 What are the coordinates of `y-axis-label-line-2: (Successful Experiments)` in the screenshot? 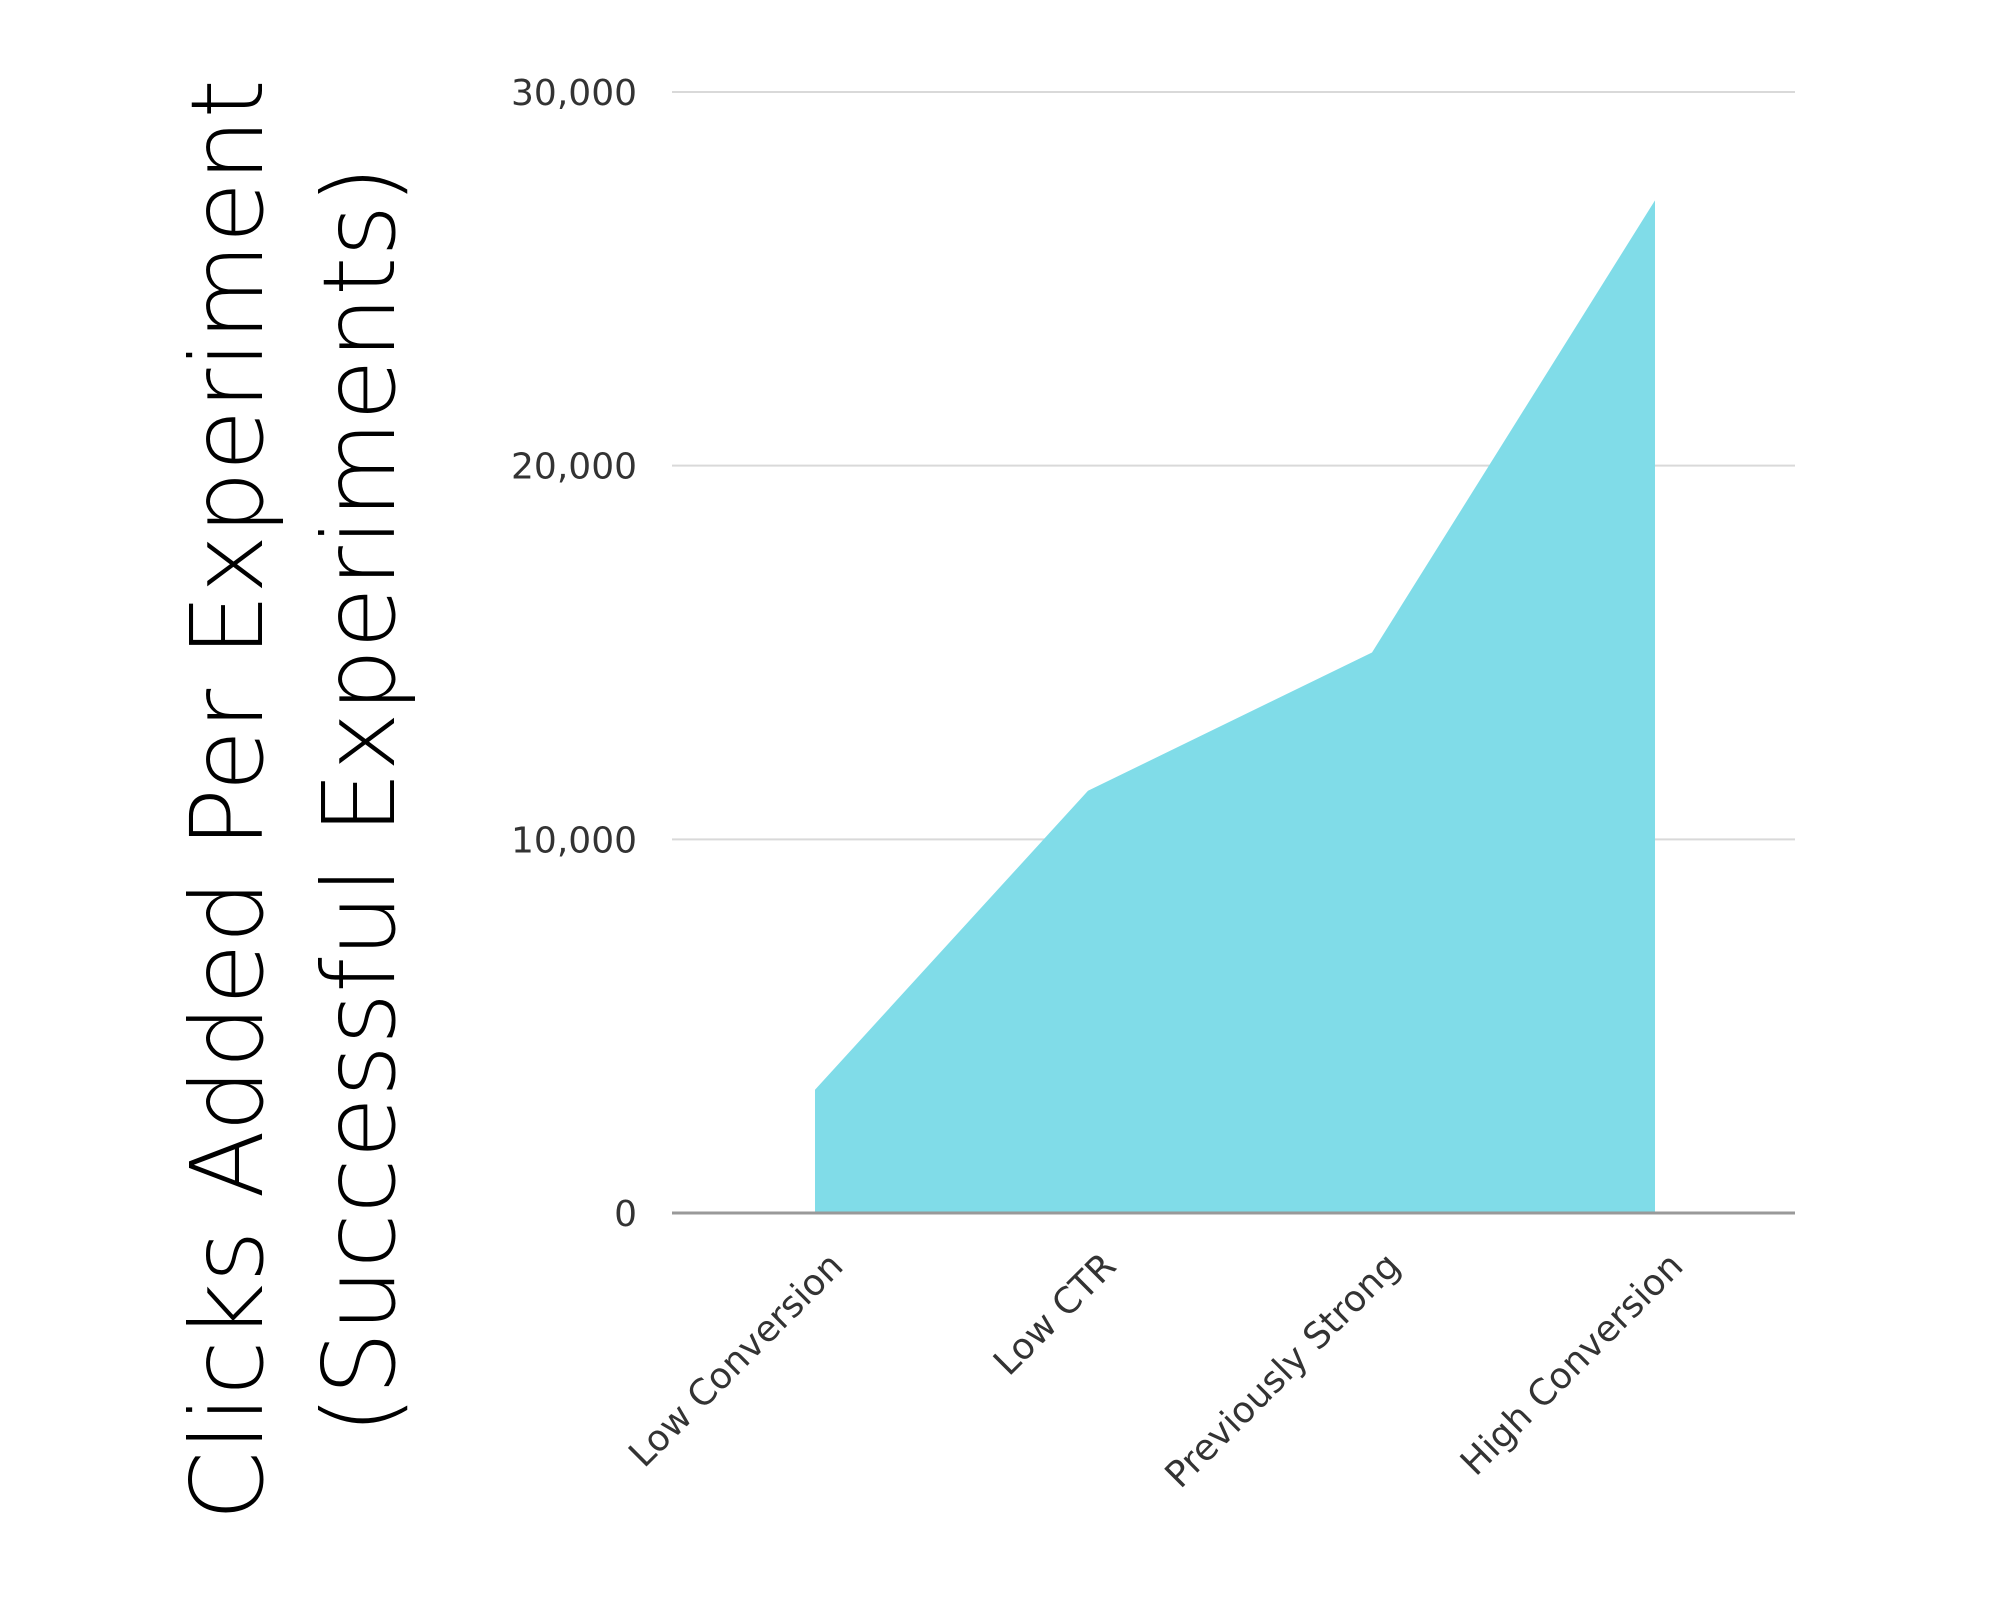 It's located at (359, 800).